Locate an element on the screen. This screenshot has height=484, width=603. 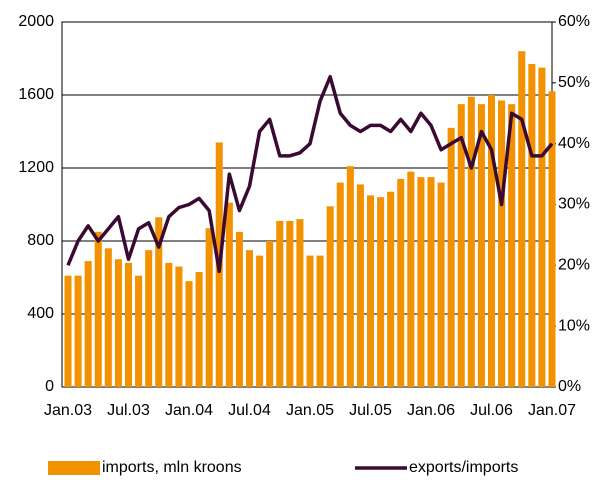
y2-tick-label: 50% is located at coordinates (574, 82).